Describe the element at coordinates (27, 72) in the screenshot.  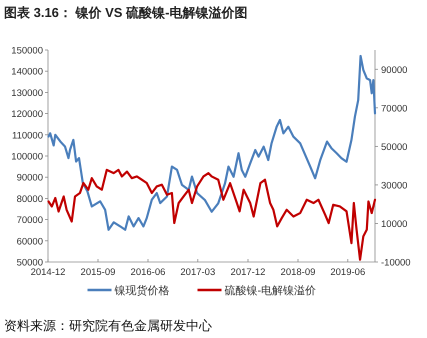
I see `y-tick-label: 140000` at that location.